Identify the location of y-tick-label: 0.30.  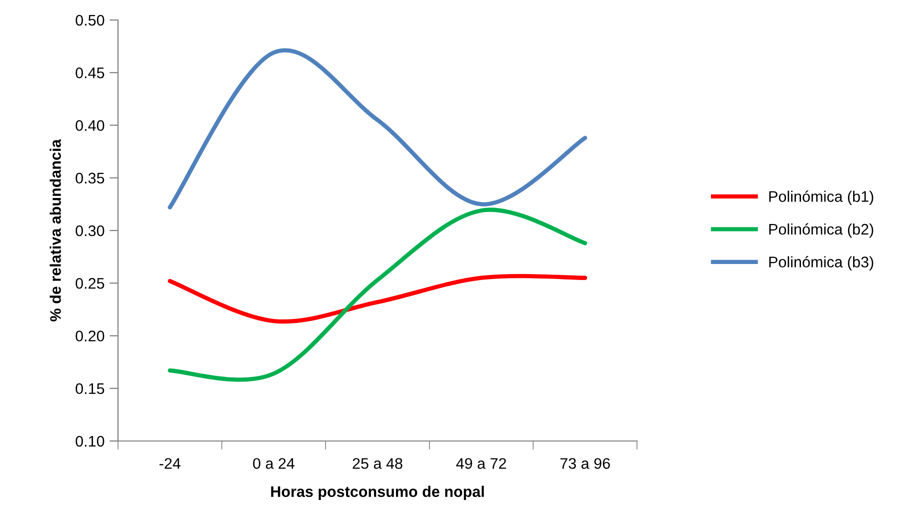
(90, 230).